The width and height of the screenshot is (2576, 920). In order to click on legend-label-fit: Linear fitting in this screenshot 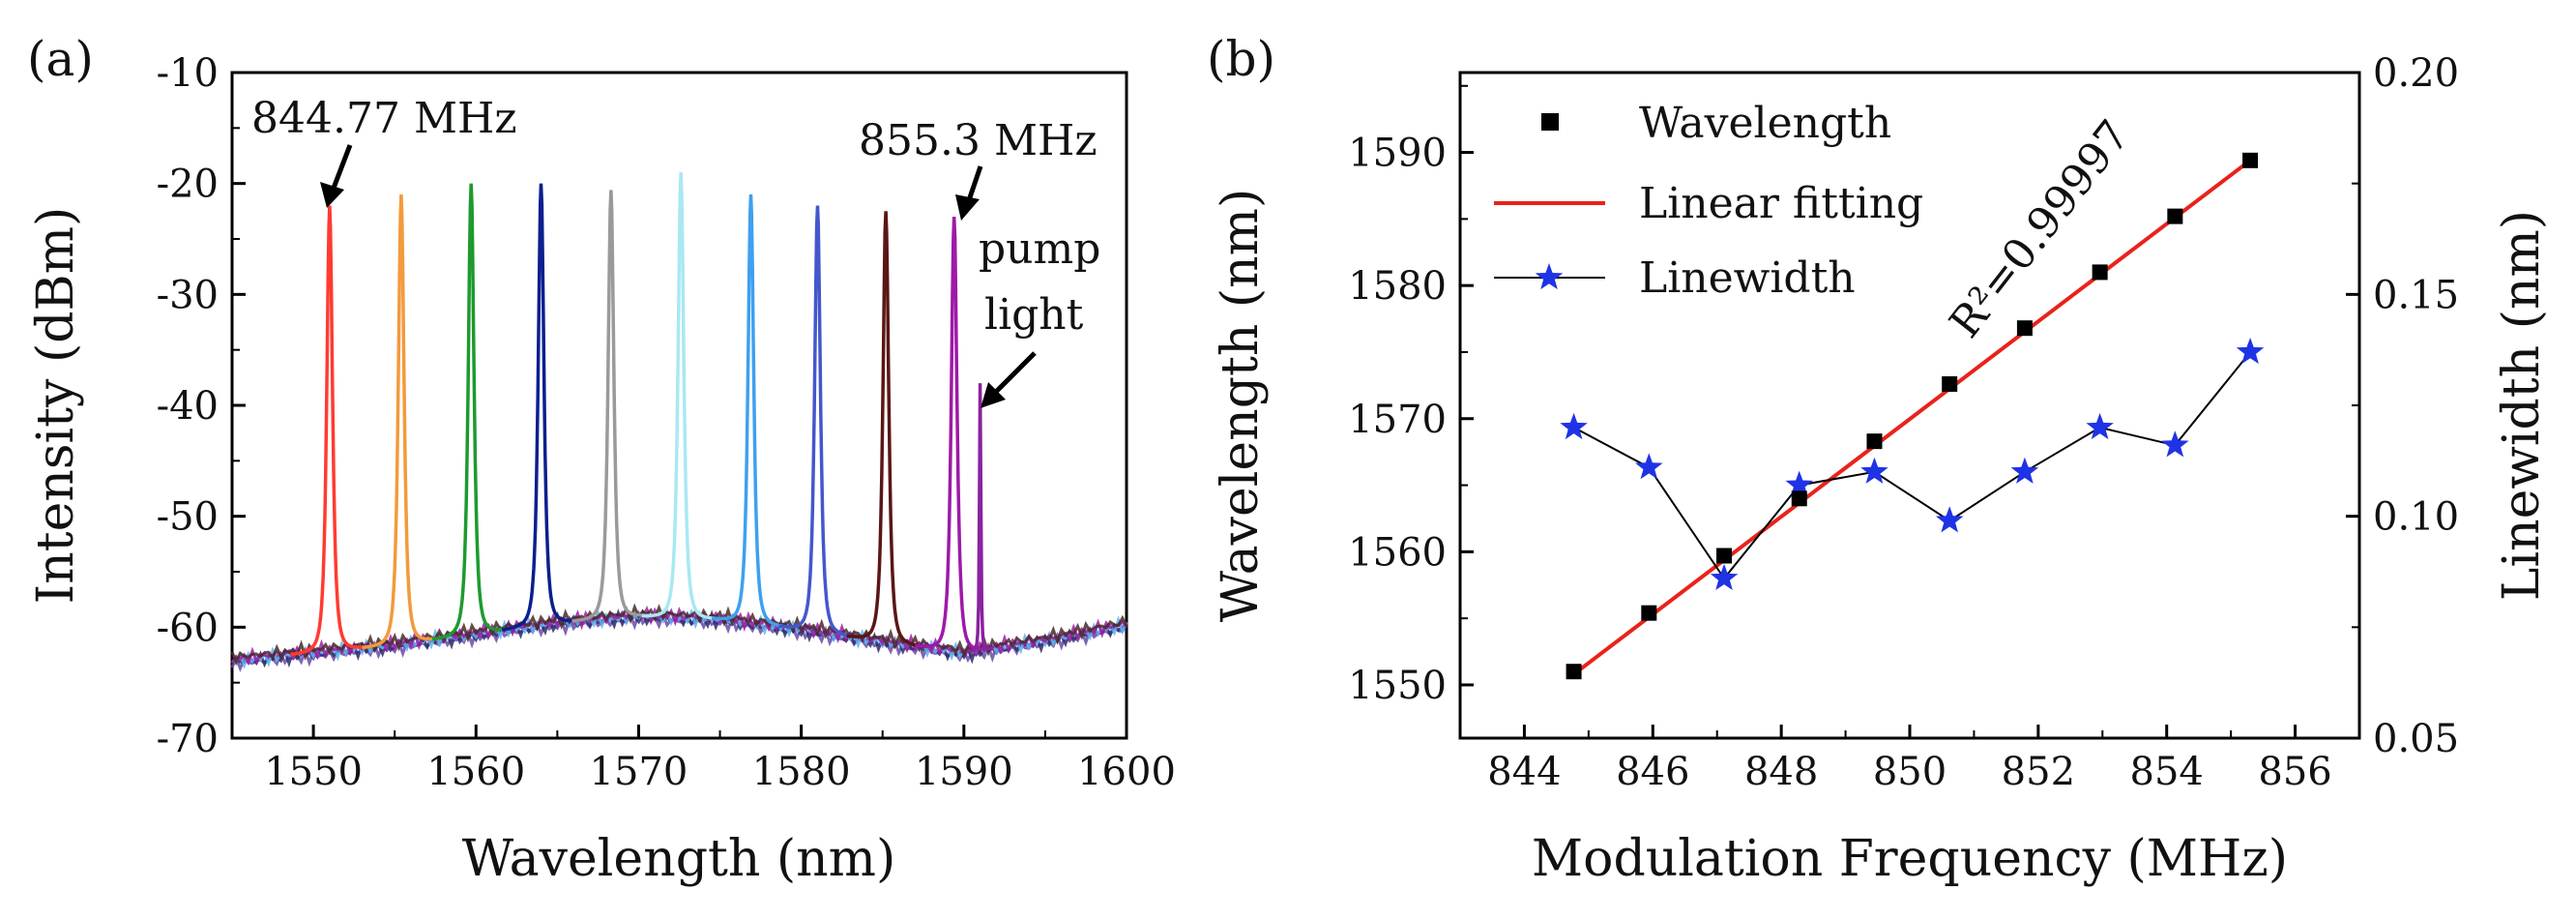, I will do `click(1781, 203)`.